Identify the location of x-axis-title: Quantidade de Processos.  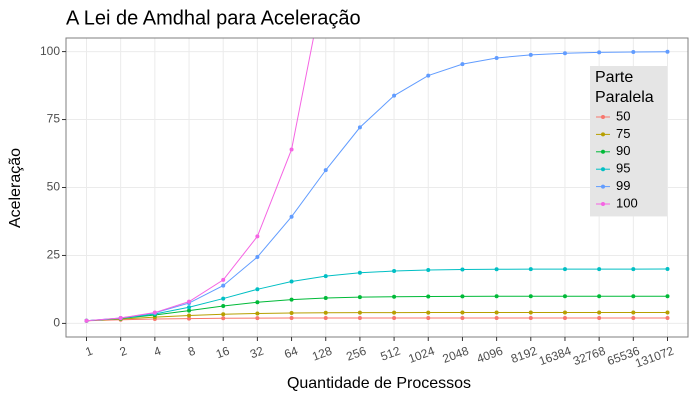
(379, 383).